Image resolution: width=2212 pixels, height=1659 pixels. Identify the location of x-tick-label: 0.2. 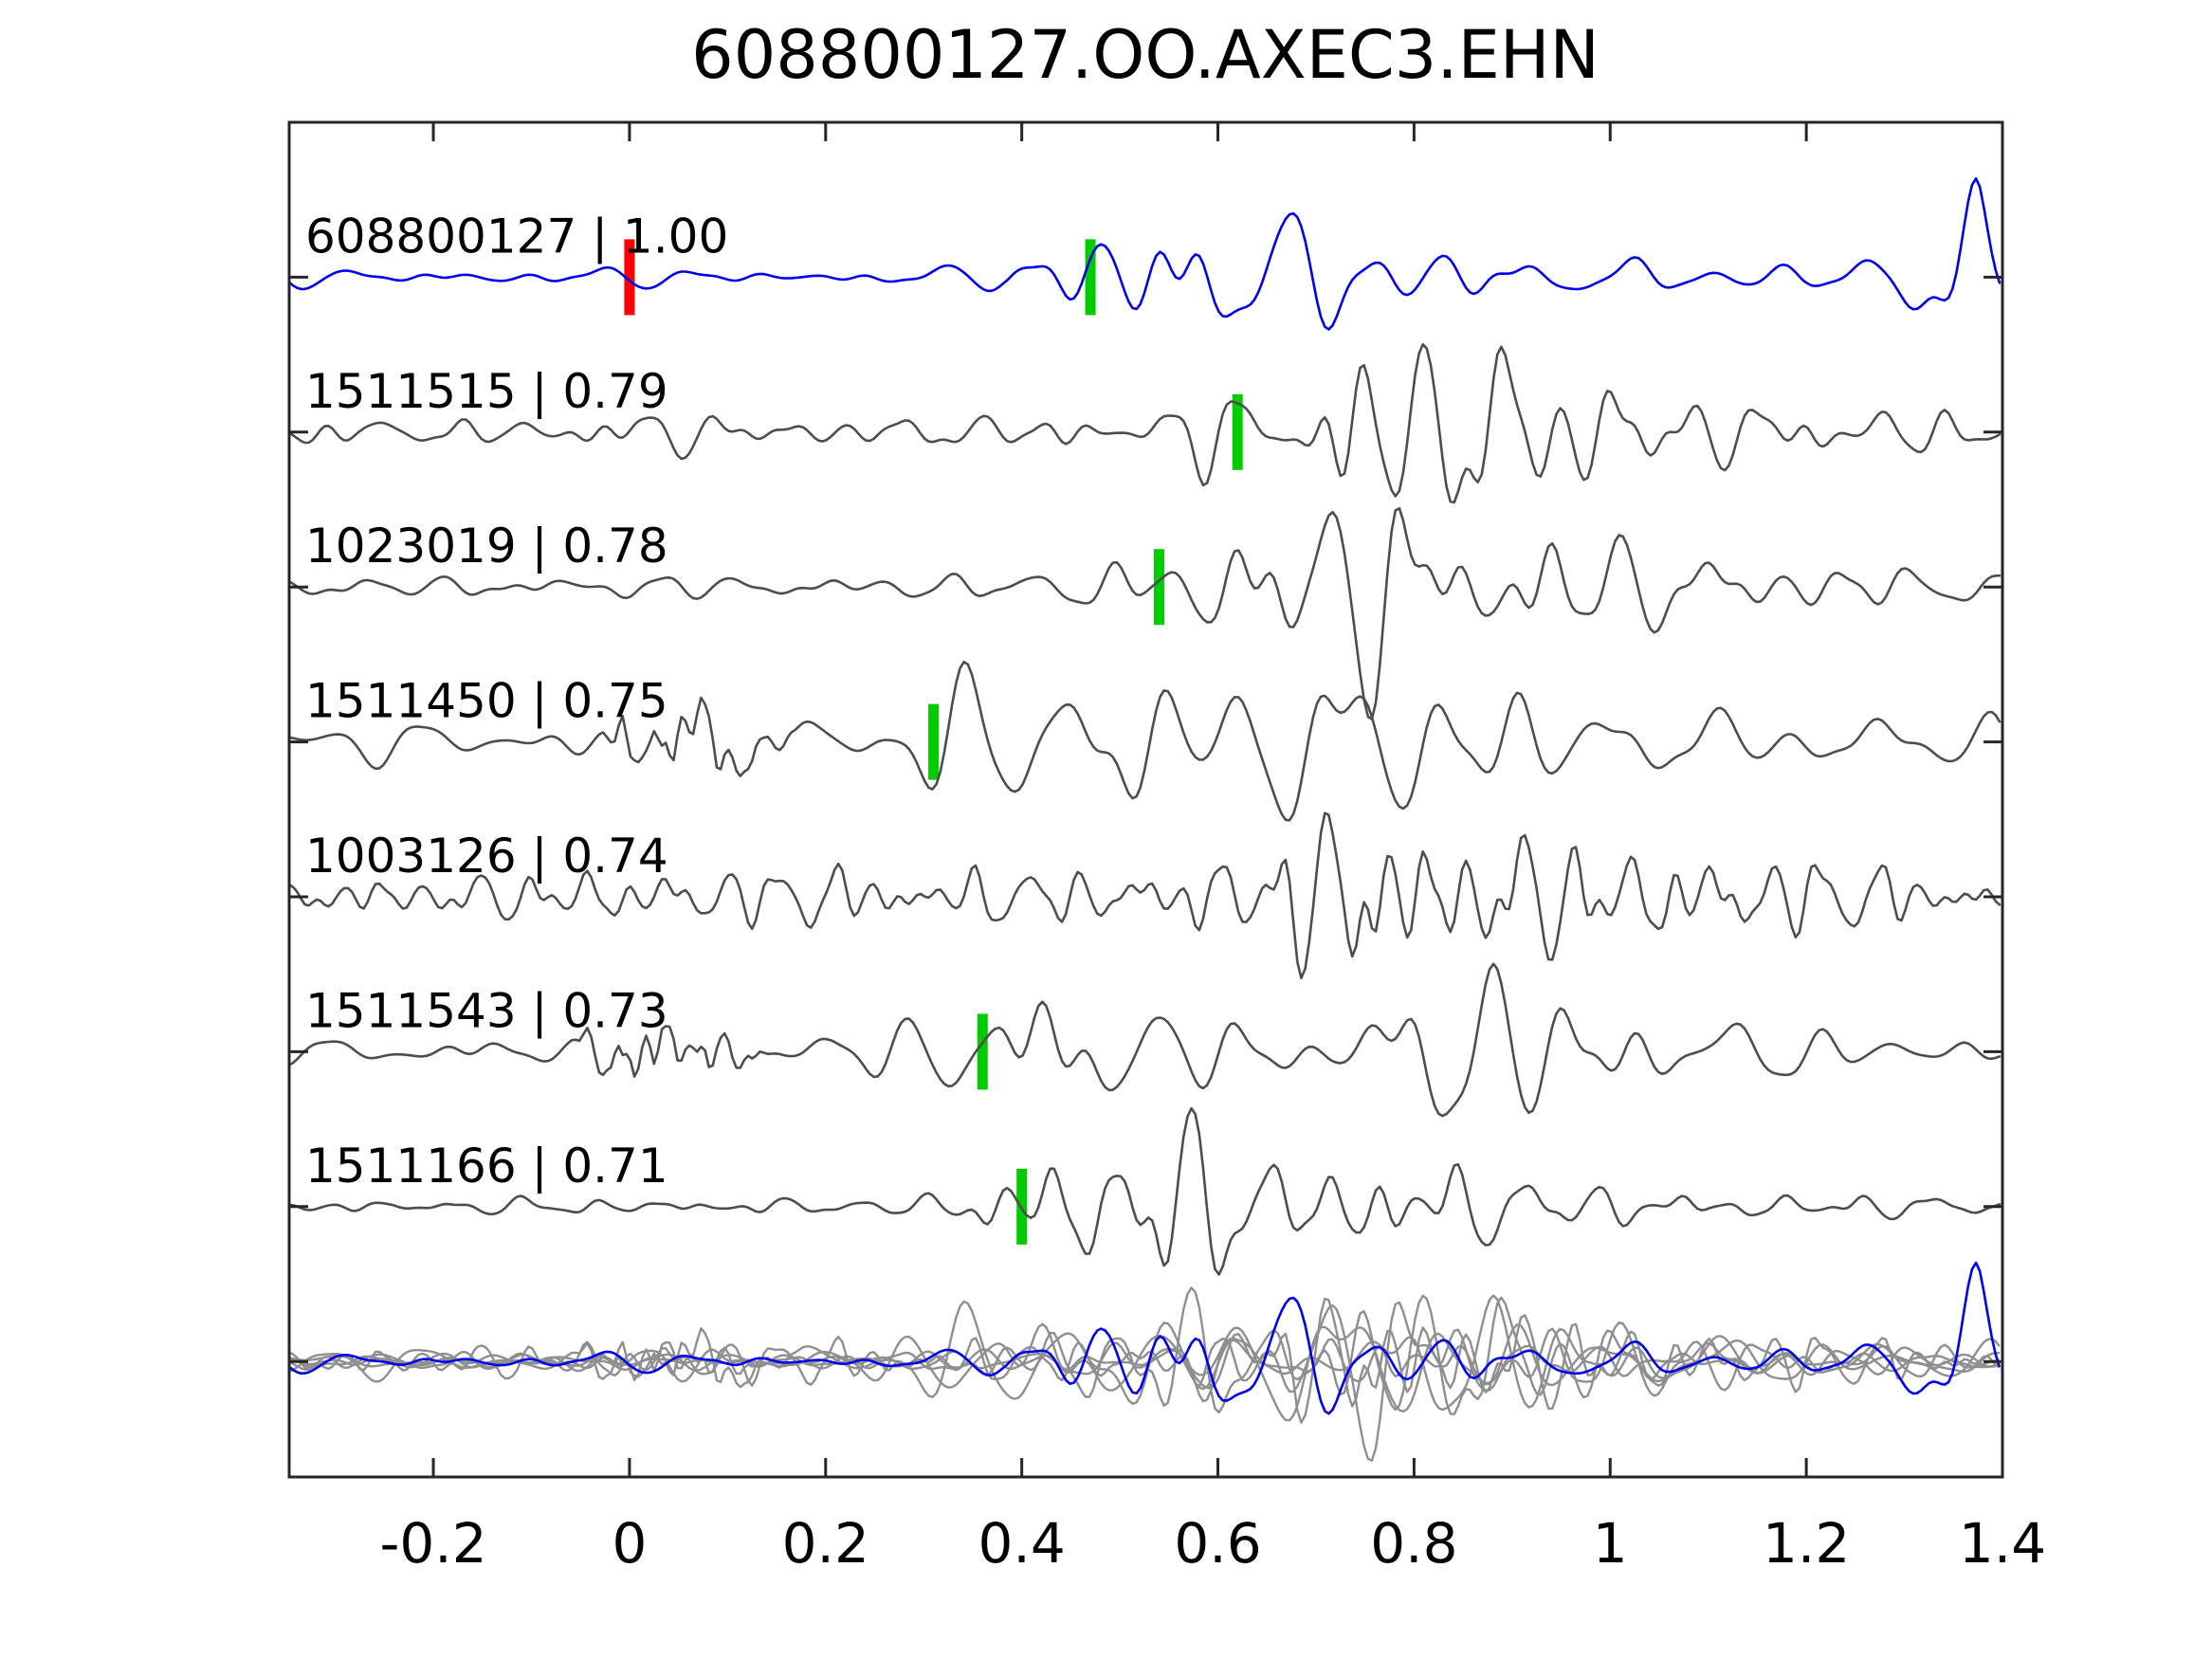
(825, 1543).